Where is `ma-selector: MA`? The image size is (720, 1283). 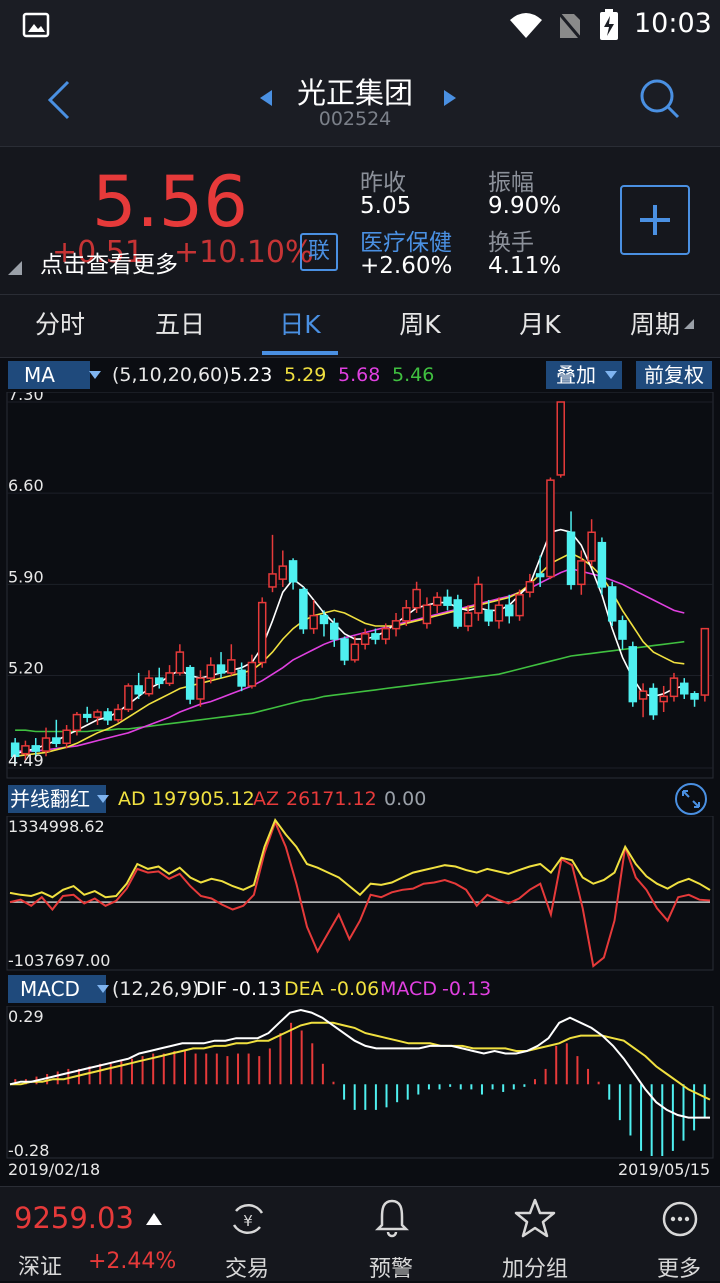
ma-selector: MA is located at coordinates (57, 375).